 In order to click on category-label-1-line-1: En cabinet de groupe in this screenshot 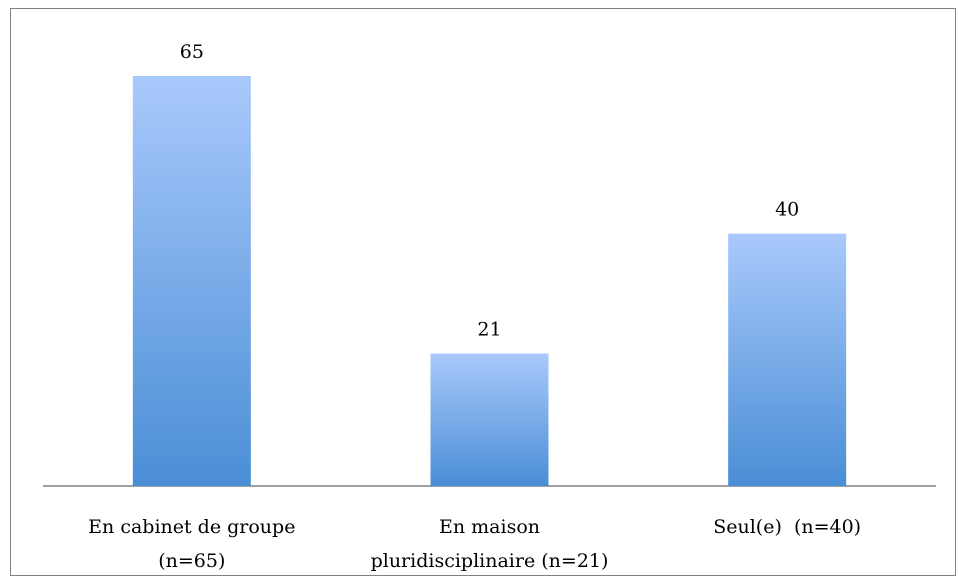, I will do `click(191, 527)`.